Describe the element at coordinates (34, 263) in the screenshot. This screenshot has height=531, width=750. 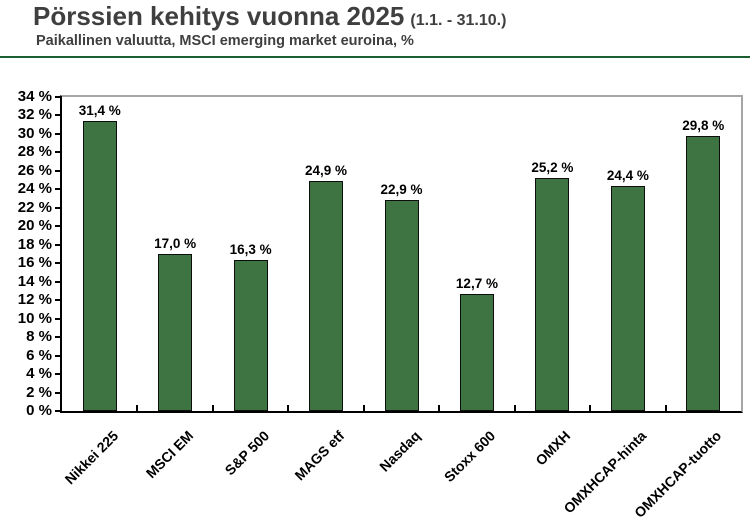
I see `y-axis-label: 16 %` at that location.